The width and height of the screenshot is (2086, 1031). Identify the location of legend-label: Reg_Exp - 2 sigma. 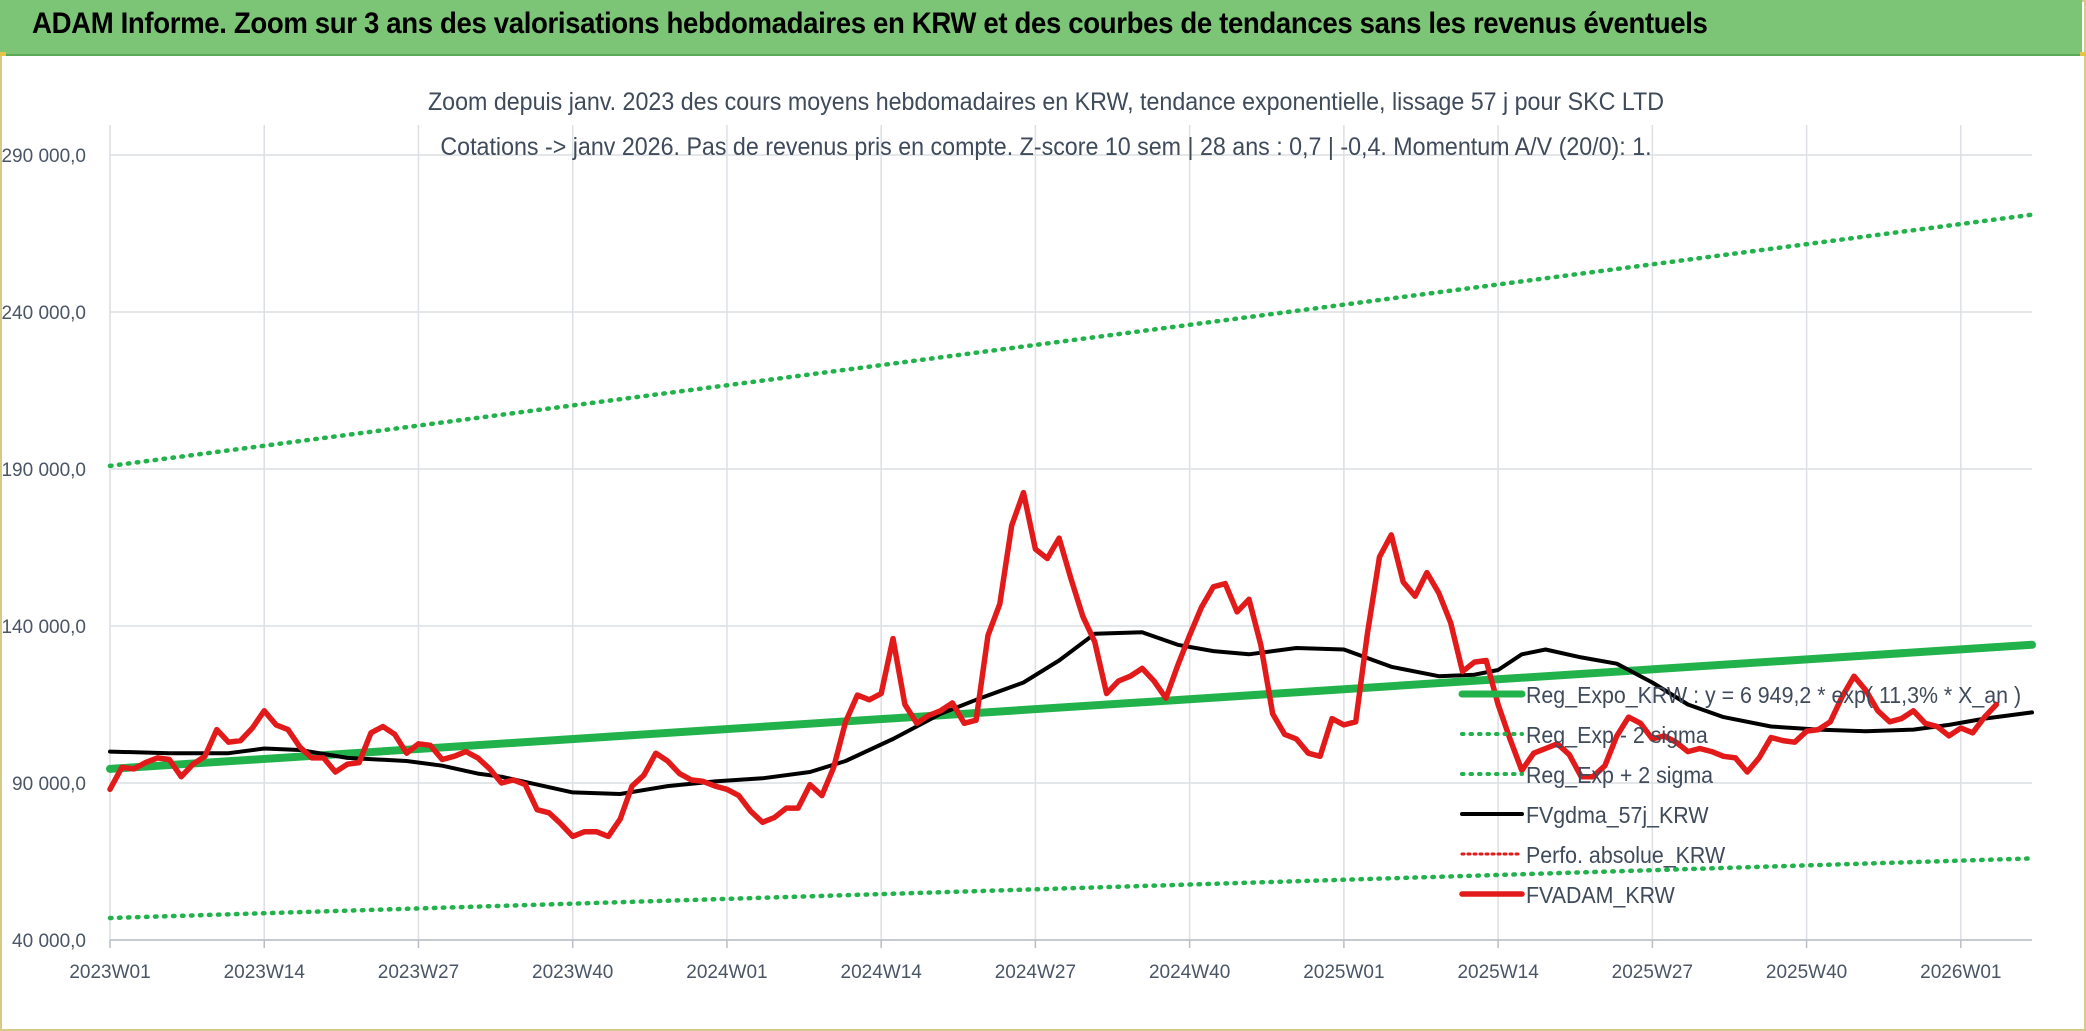
(1617, 735).